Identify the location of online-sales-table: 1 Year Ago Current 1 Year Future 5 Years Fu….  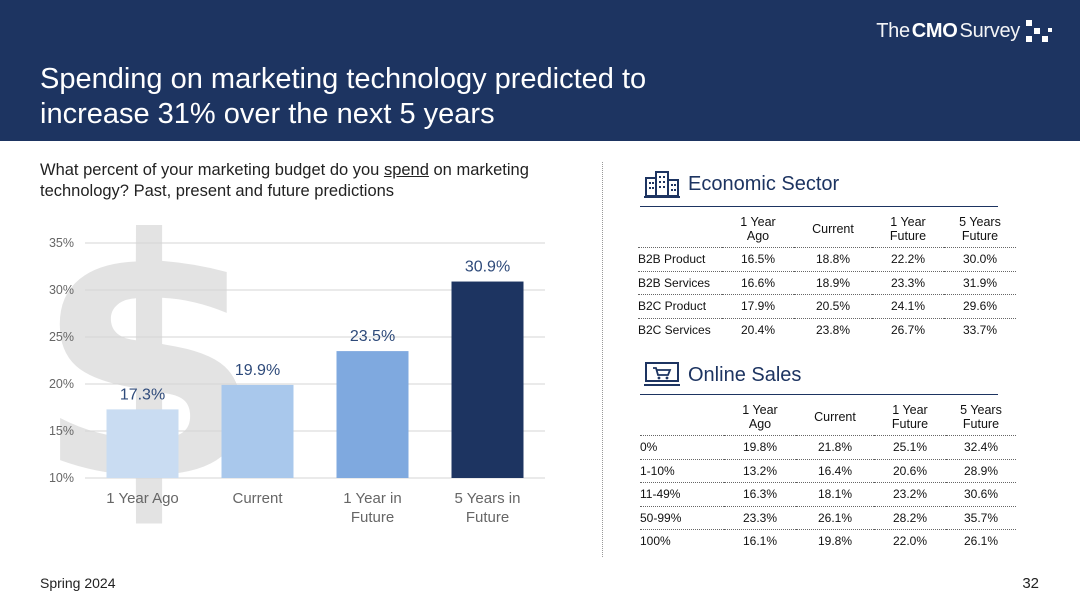
(828, 478).